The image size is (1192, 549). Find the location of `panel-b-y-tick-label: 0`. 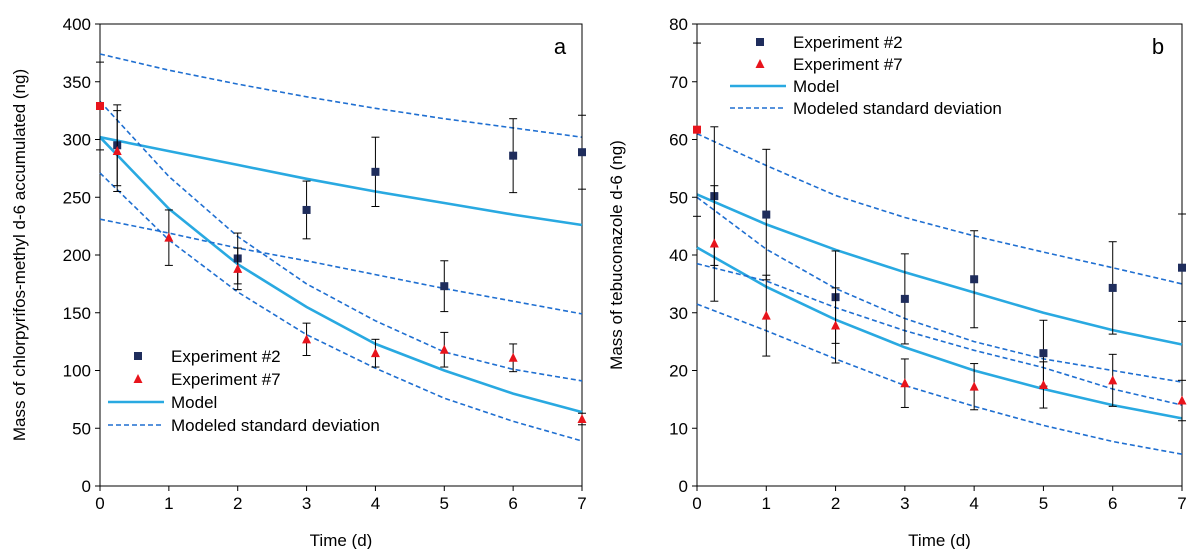

panel-b-y-tick-label: 0 is located at coordinates (683, 486).